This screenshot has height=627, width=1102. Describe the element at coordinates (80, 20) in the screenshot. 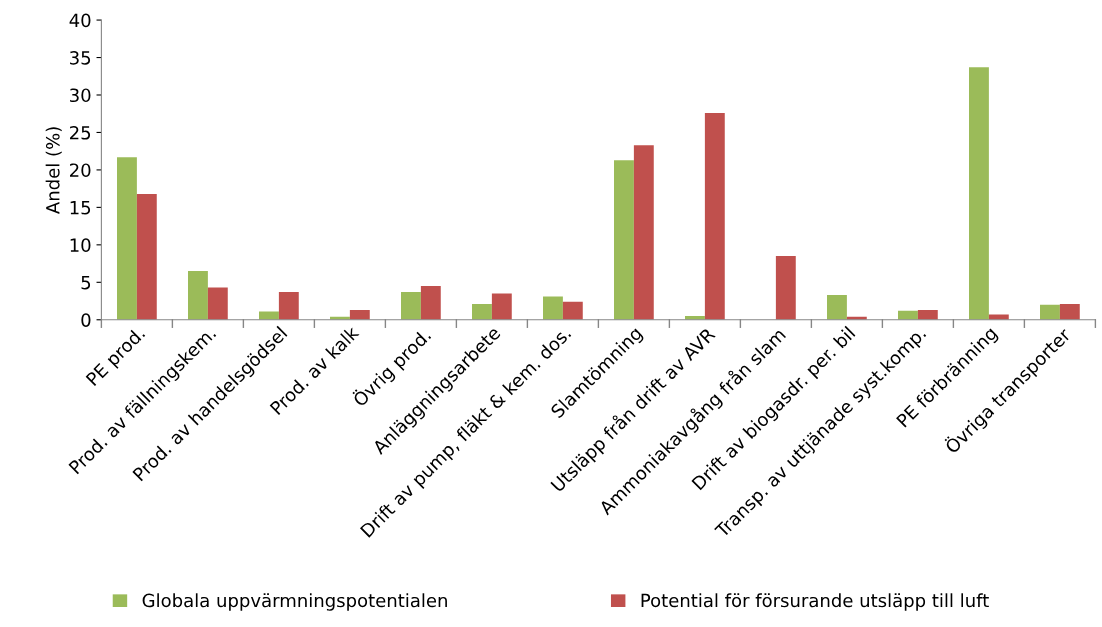

I see `y-tick-label: 40` at that location.